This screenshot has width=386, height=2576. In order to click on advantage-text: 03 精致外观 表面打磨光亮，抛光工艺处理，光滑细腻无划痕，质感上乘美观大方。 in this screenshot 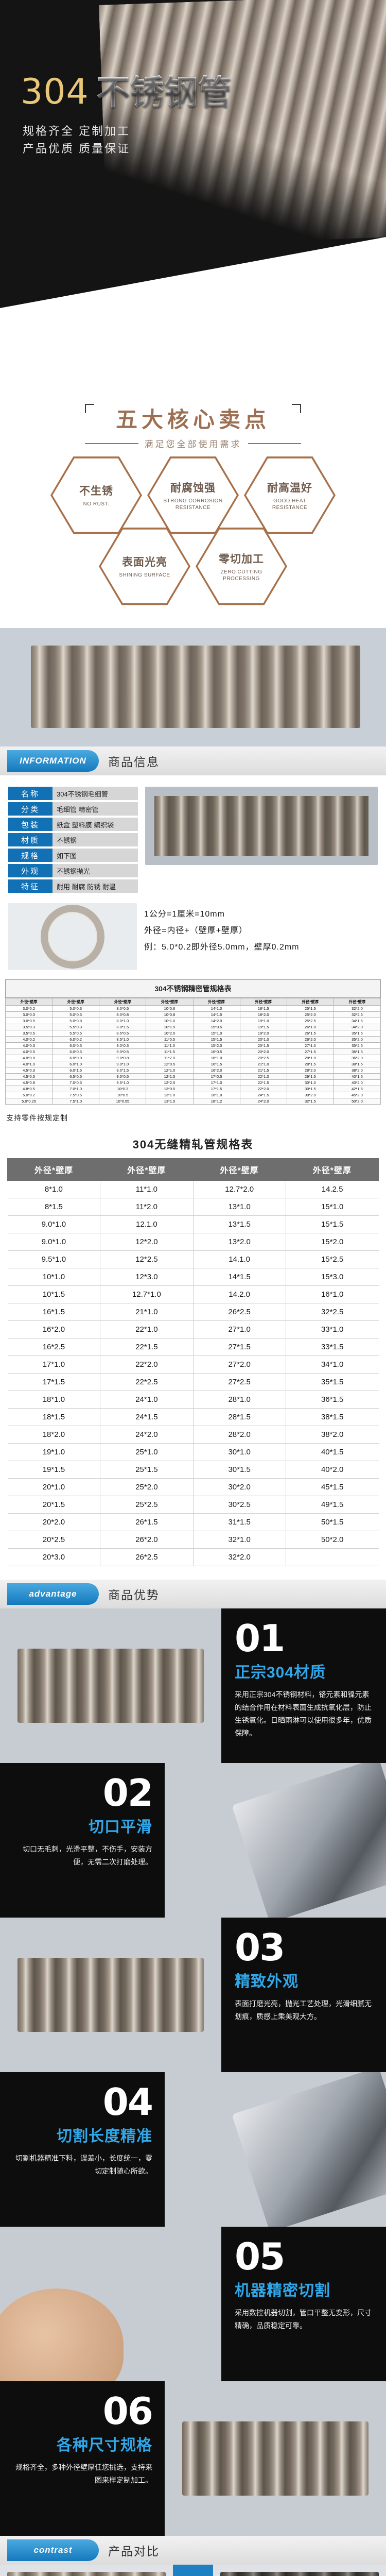, I will do `click(303, 1995)`.